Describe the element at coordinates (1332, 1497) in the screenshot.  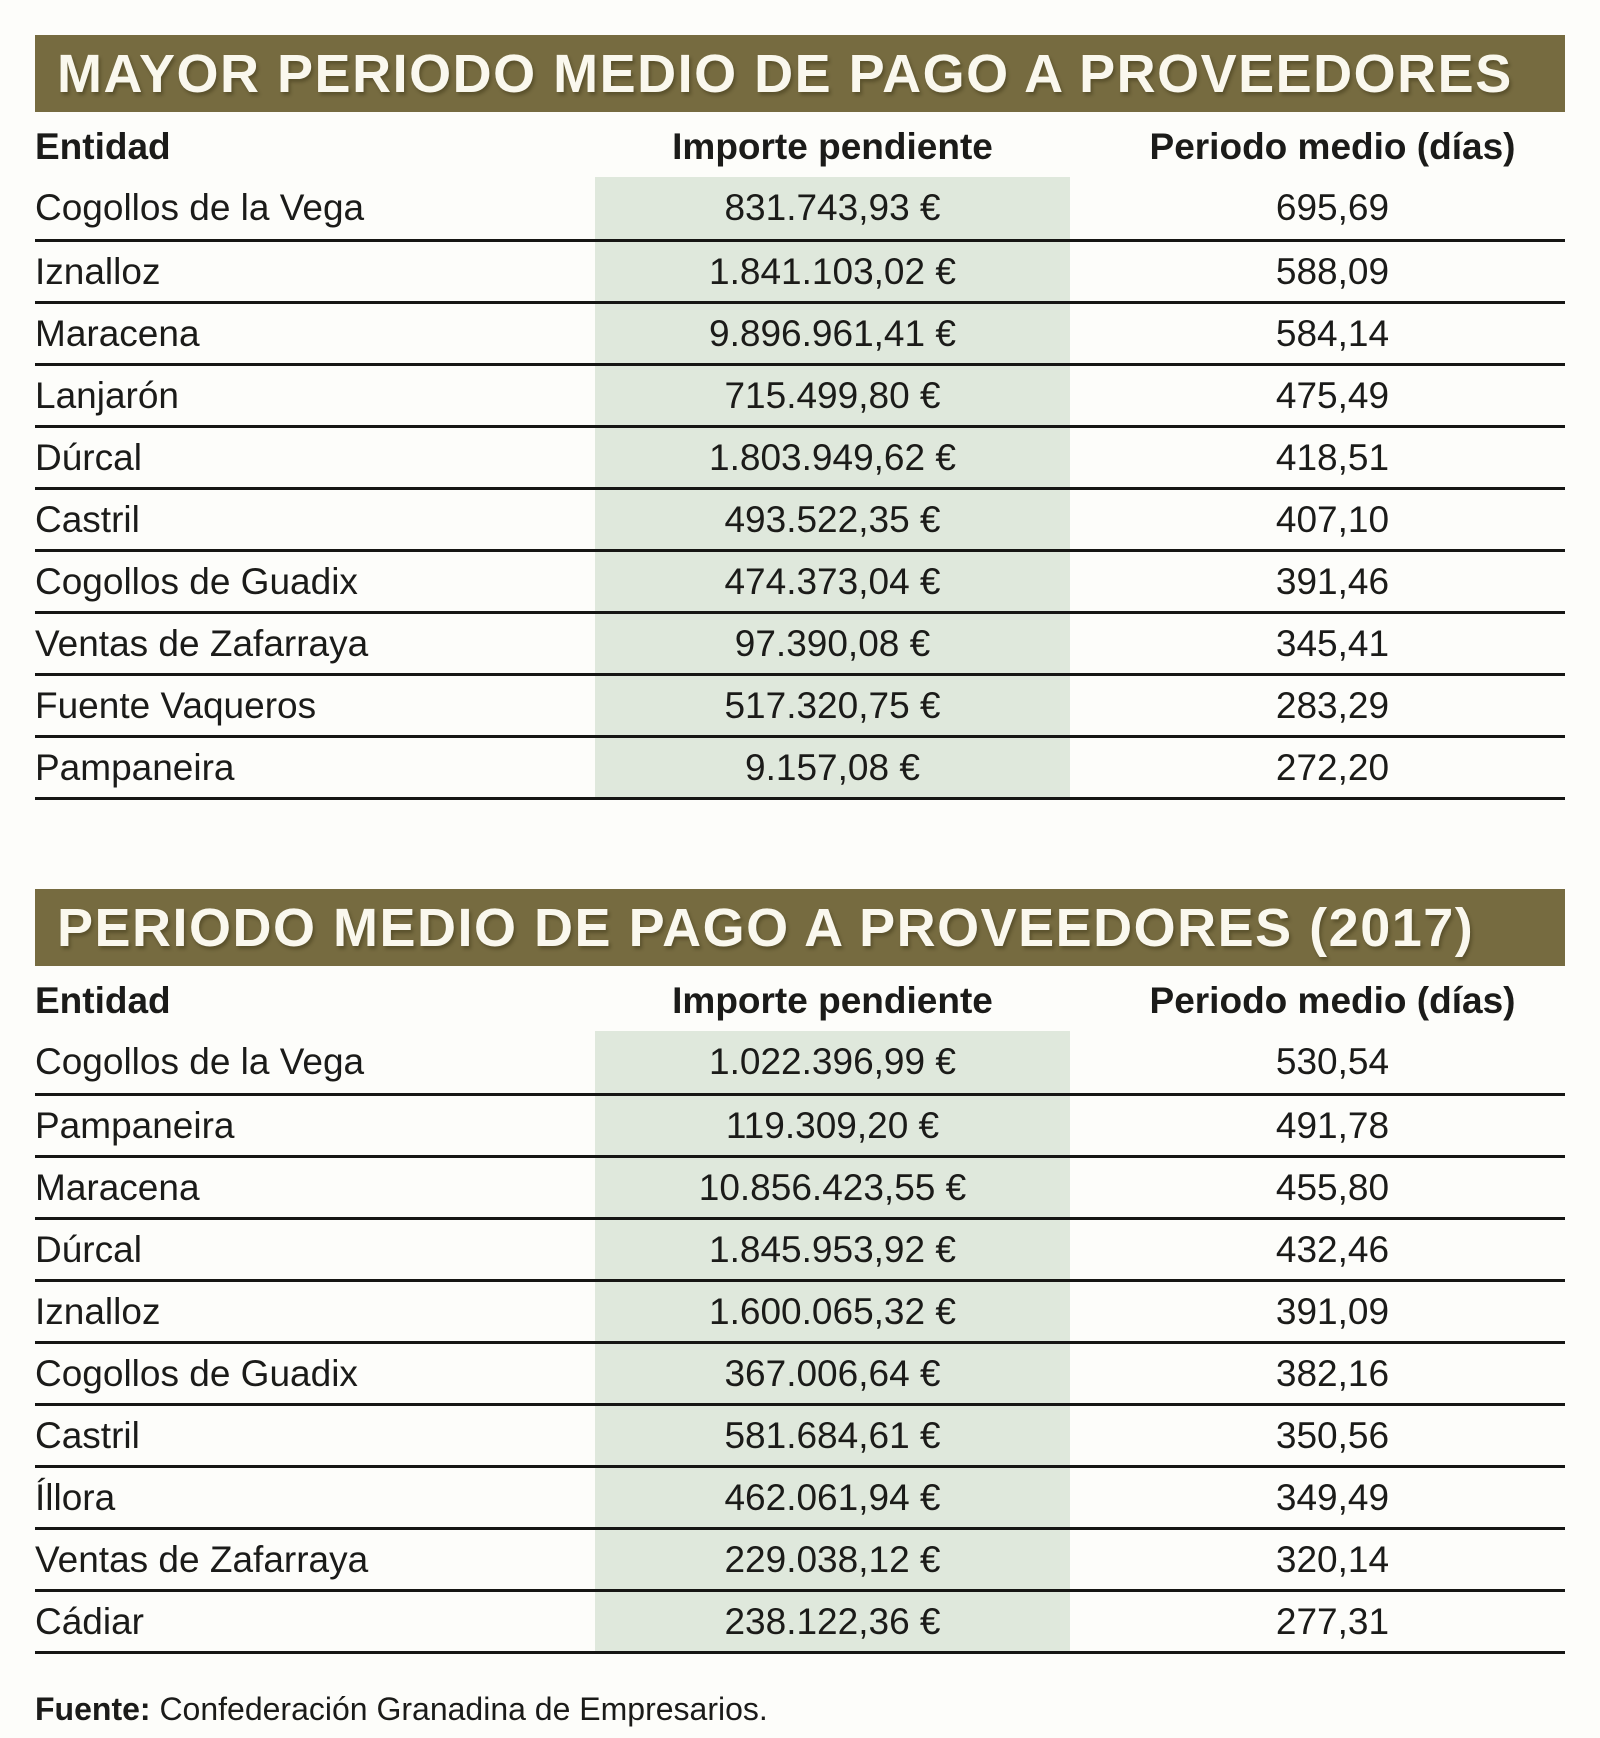
I see `cell-periodo-medio: 349,49` at that location.